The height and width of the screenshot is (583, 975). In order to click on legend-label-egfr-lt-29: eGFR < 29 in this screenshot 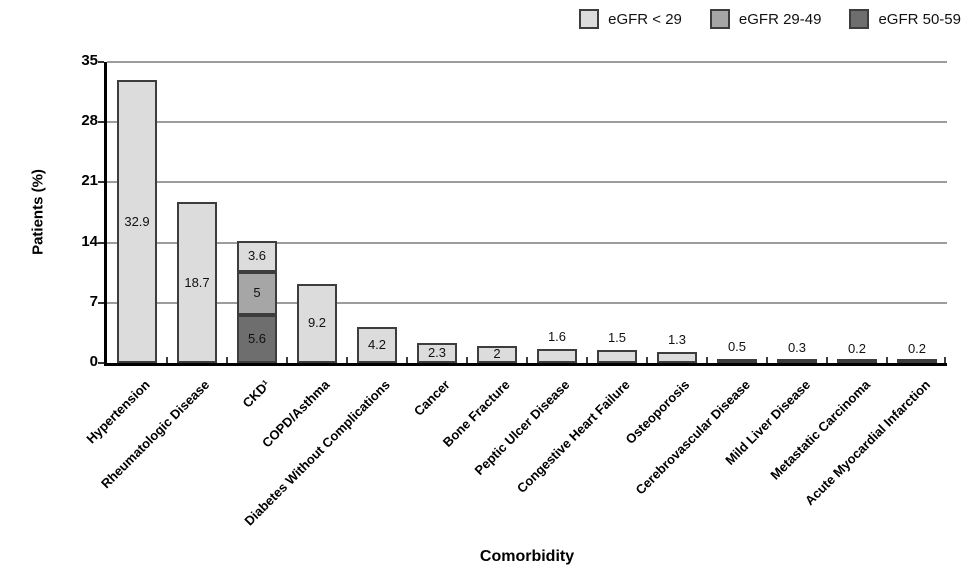, I will do `click(645, 19)`.